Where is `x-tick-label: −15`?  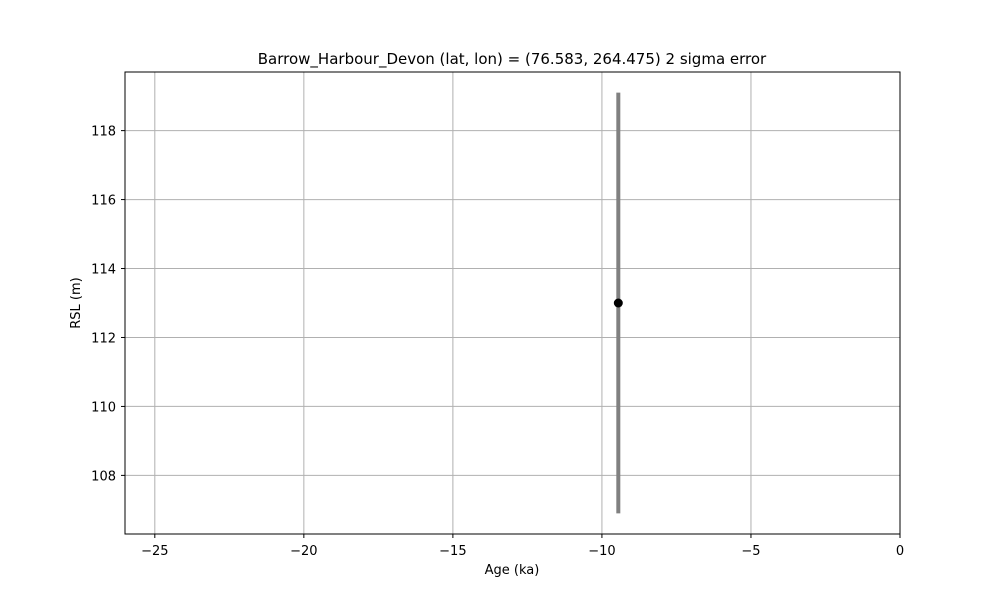 x-tick-label: −15 is located at coordinates (452, 551).